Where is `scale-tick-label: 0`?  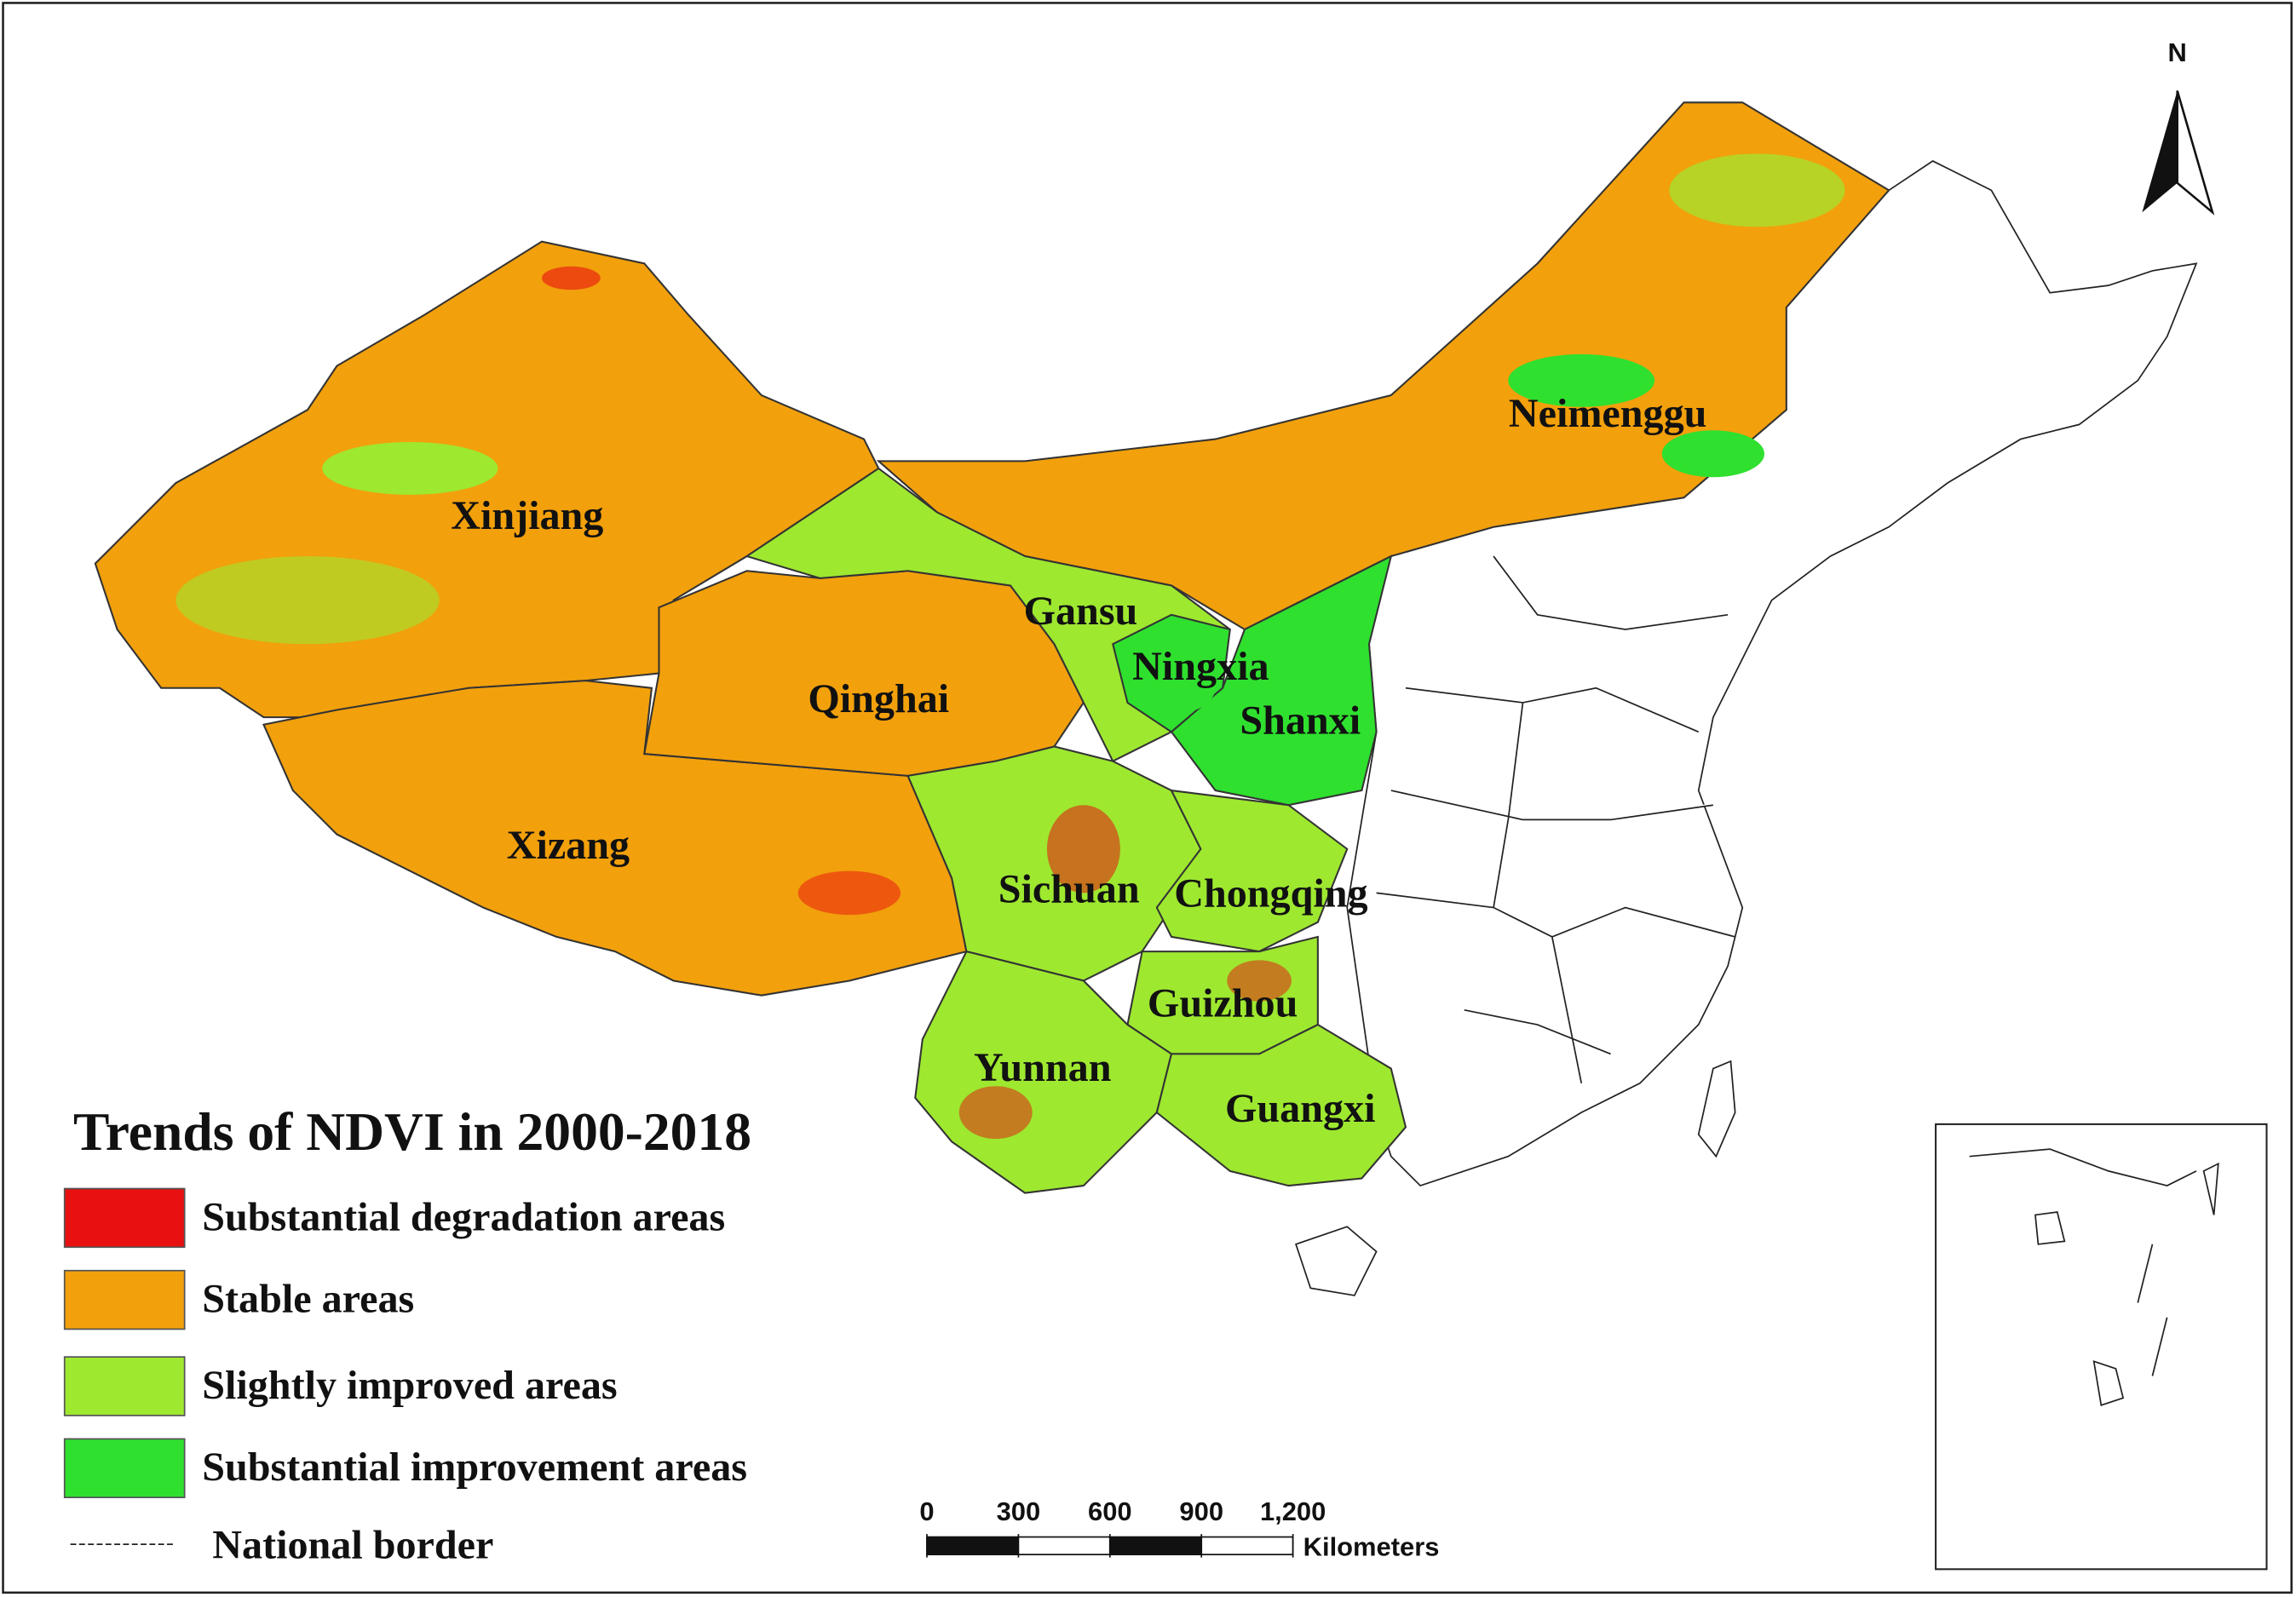 scale-tick-label: 0 is located at coordinates (926, 1511).